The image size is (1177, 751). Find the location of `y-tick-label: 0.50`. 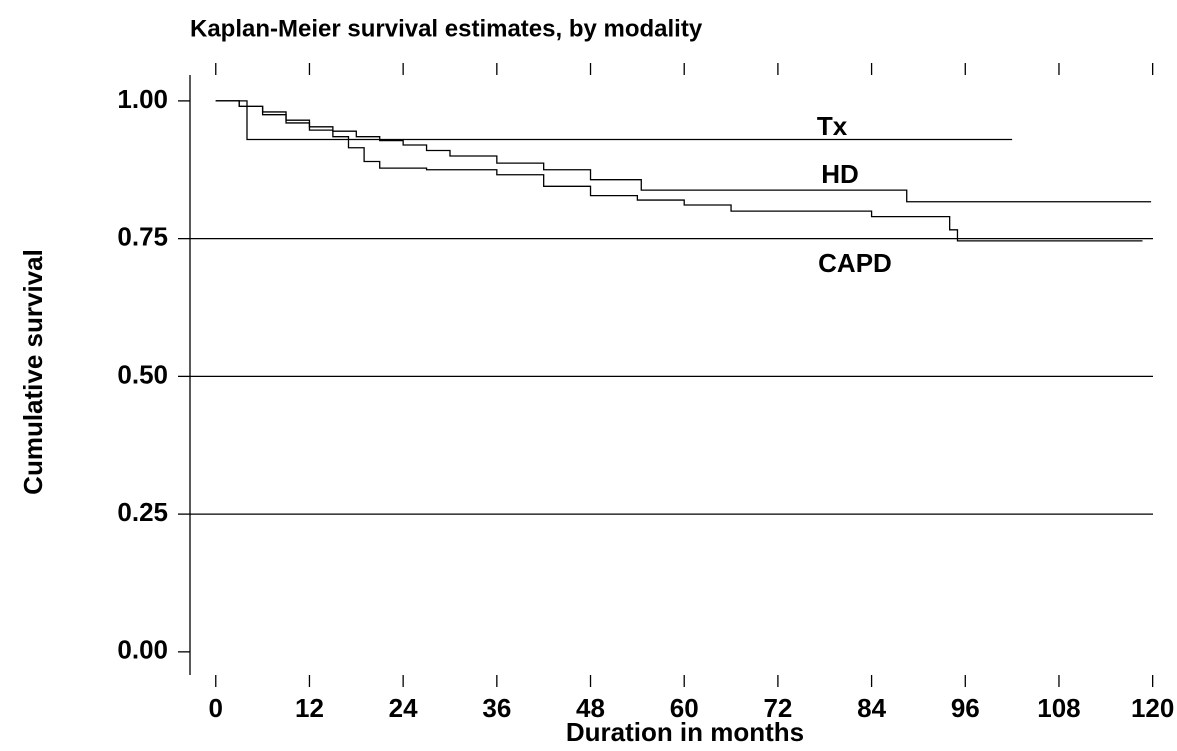

y-tick-label: 0.50 is located at coordinates (142, 374).